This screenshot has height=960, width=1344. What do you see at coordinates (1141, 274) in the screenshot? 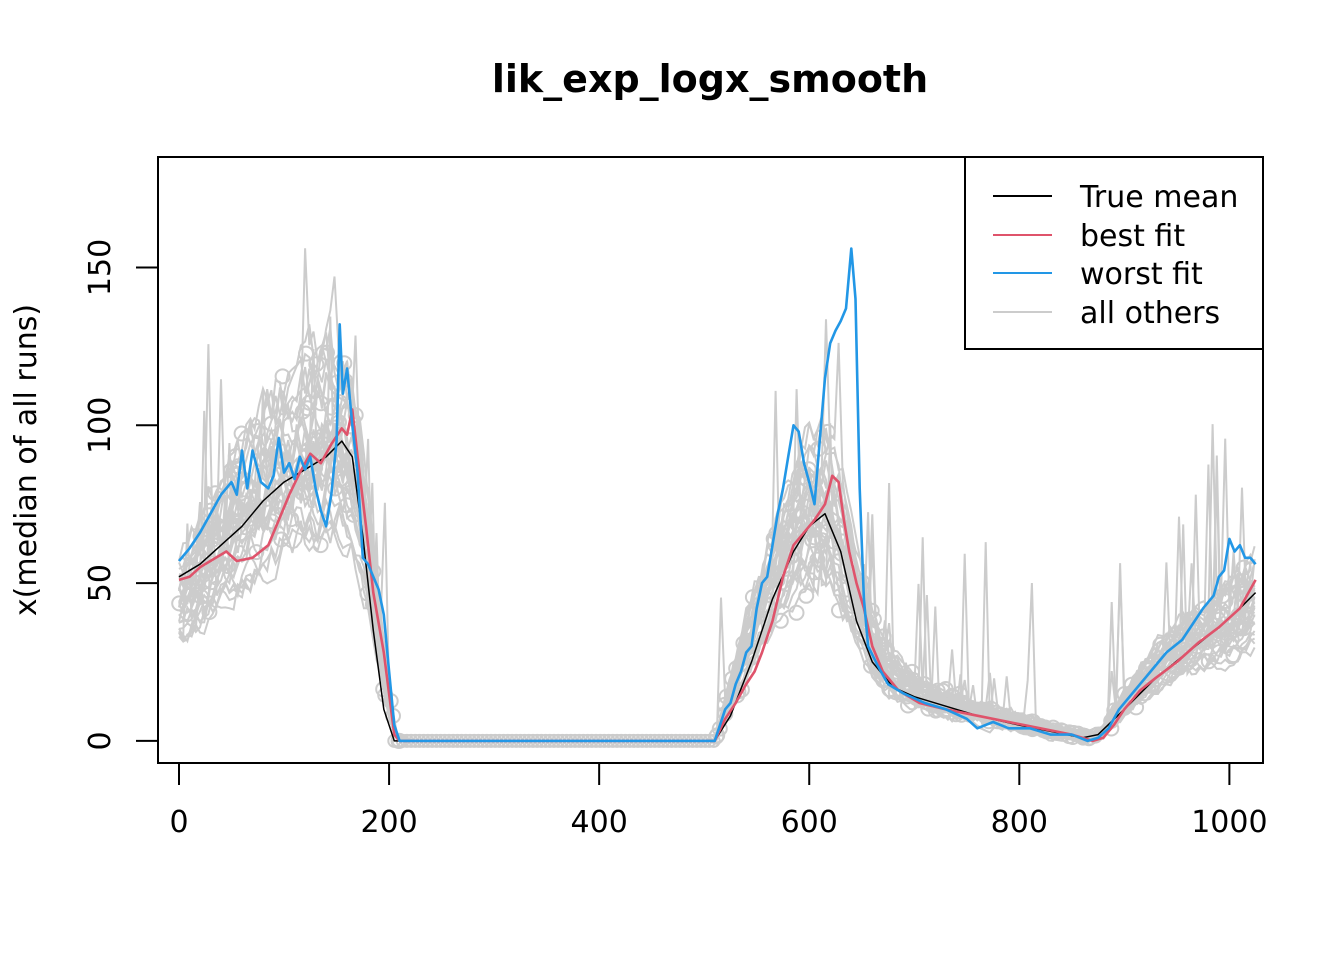
I see `legend-label-worst-fit: worst fit` at bounding box center [1141, 274].